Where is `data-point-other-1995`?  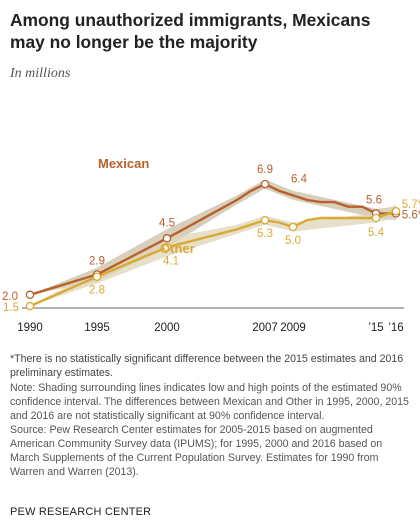
data-point-other-1995 is located at coordinates (97, 276).